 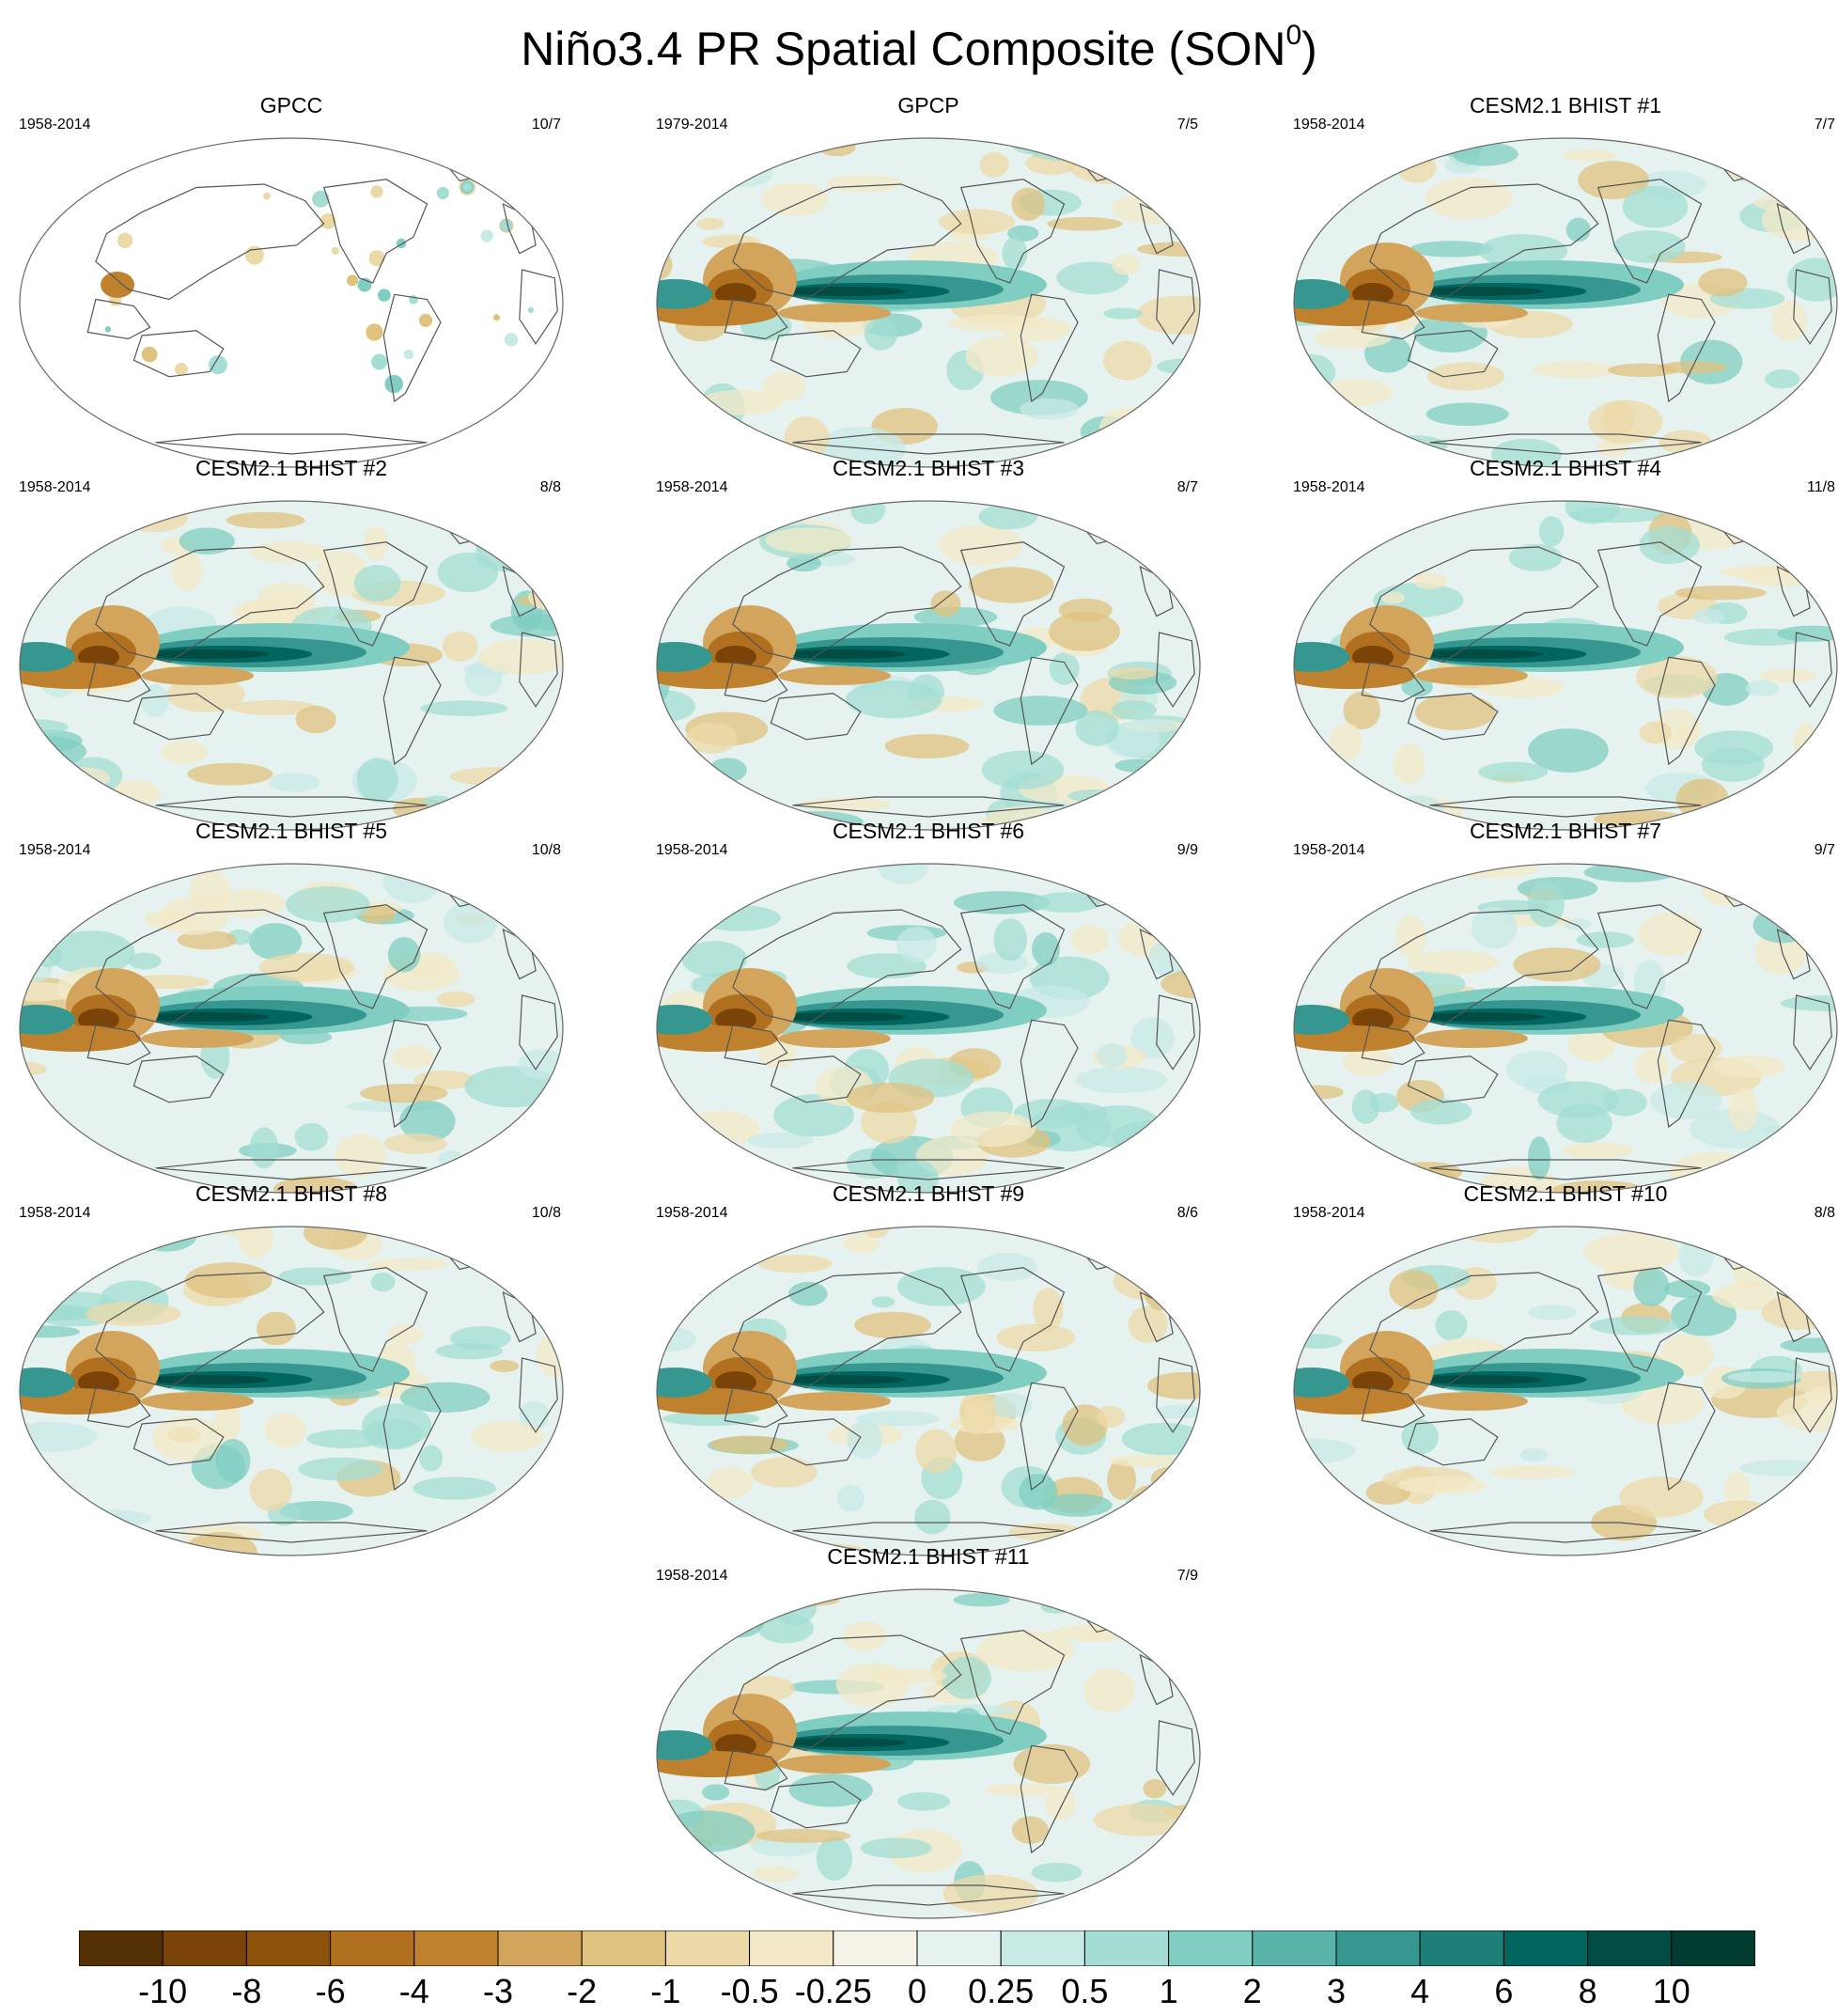 What do you see at coordinates (1169, 1991) in the screenshot?
I see `colorbar-tick-label: 1` at bounding box center [1169, 1991].